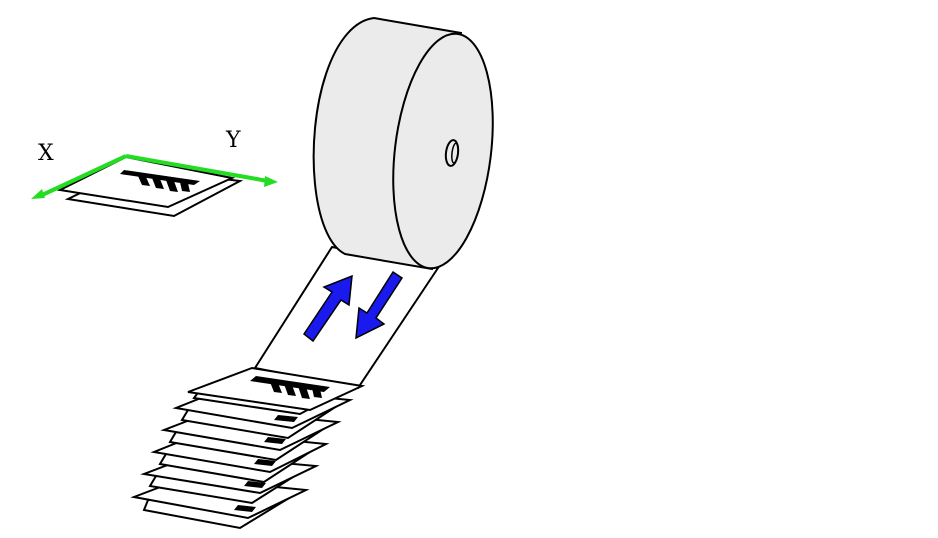 The height and width of the screenshot is (538, 938). What do you see at coordinates (455, 153) in the screenshot?
I see `roll-core-hole-inner` at bounding box center [455, 153].